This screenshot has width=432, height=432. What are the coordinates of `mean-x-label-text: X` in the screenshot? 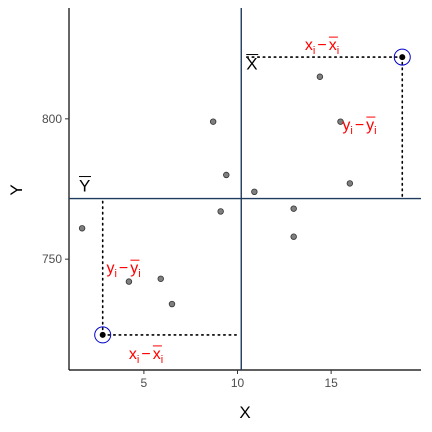 It's located at (251, 64).